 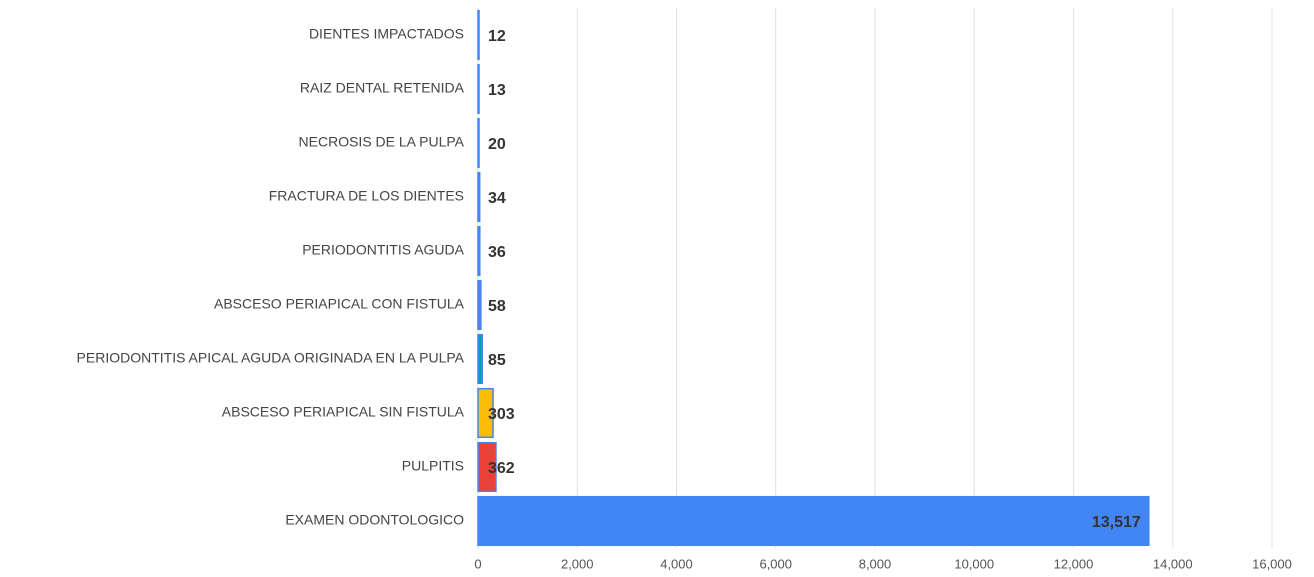 I want to click on y-tick-label: DIENTES IMPACTADOS, so click(x=386, y=34).